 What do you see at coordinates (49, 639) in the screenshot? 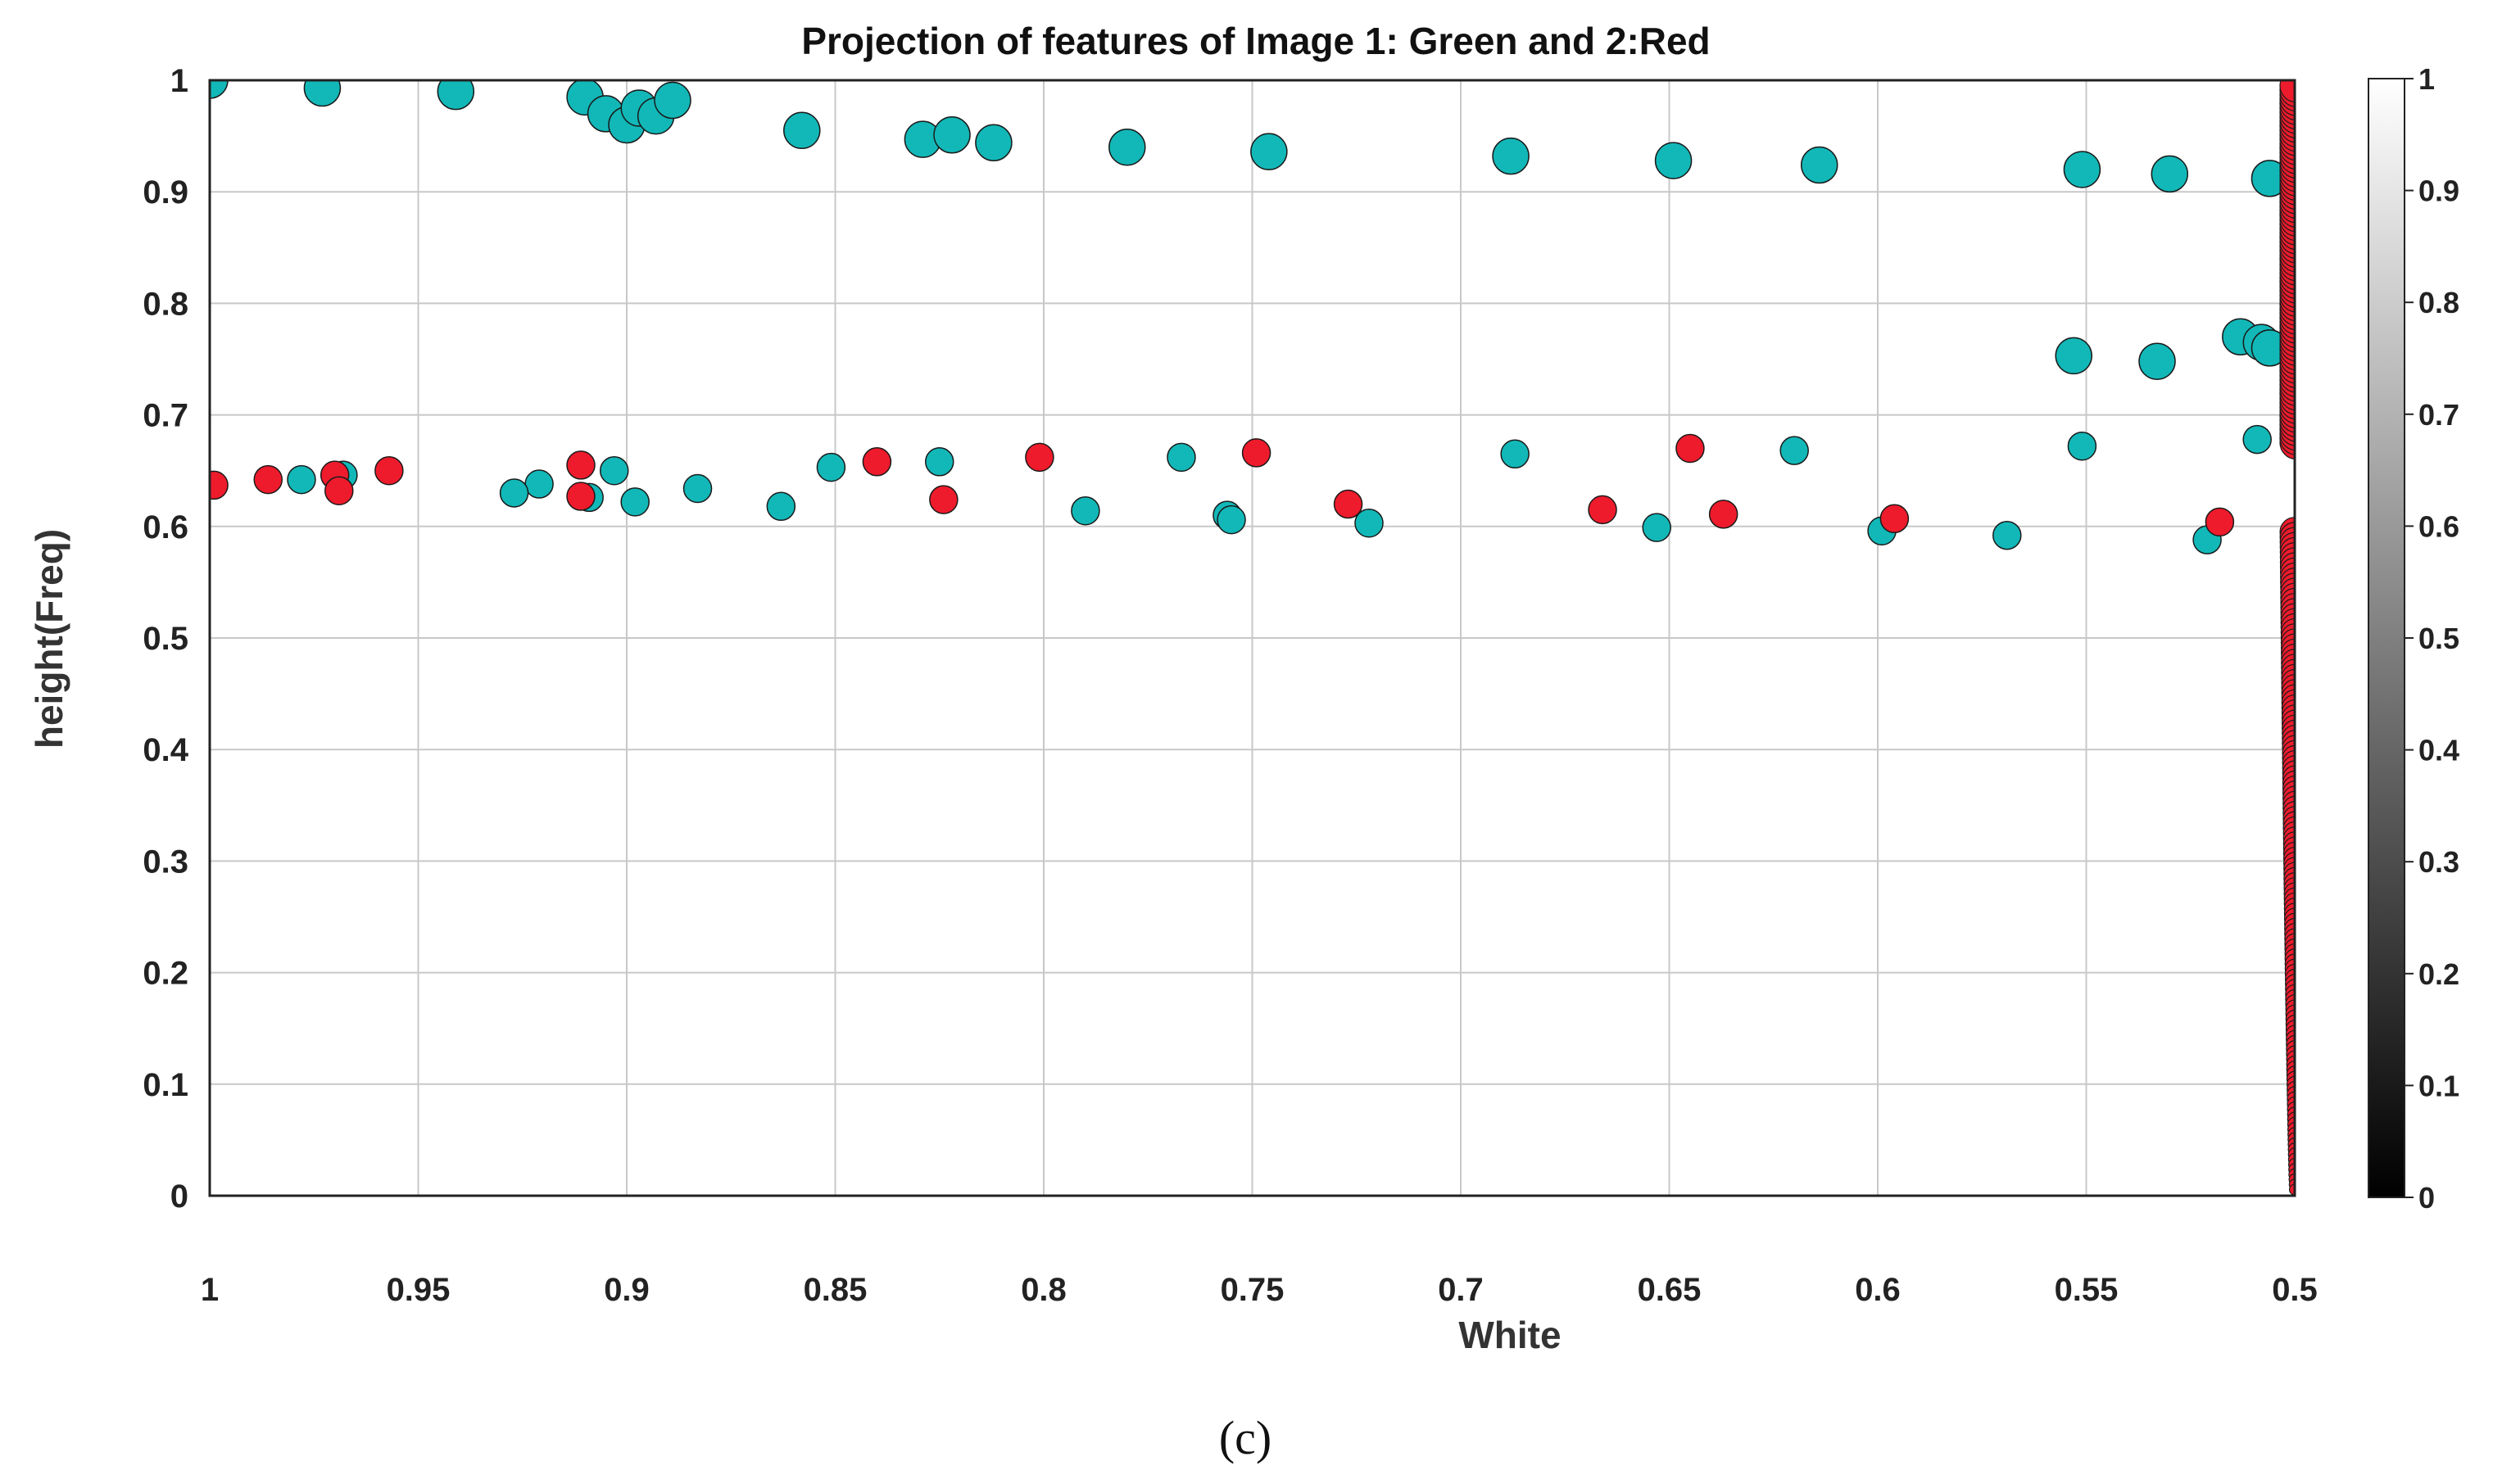
I see `y-axis-label: height(Freq)` at bounding box center [49, 639].